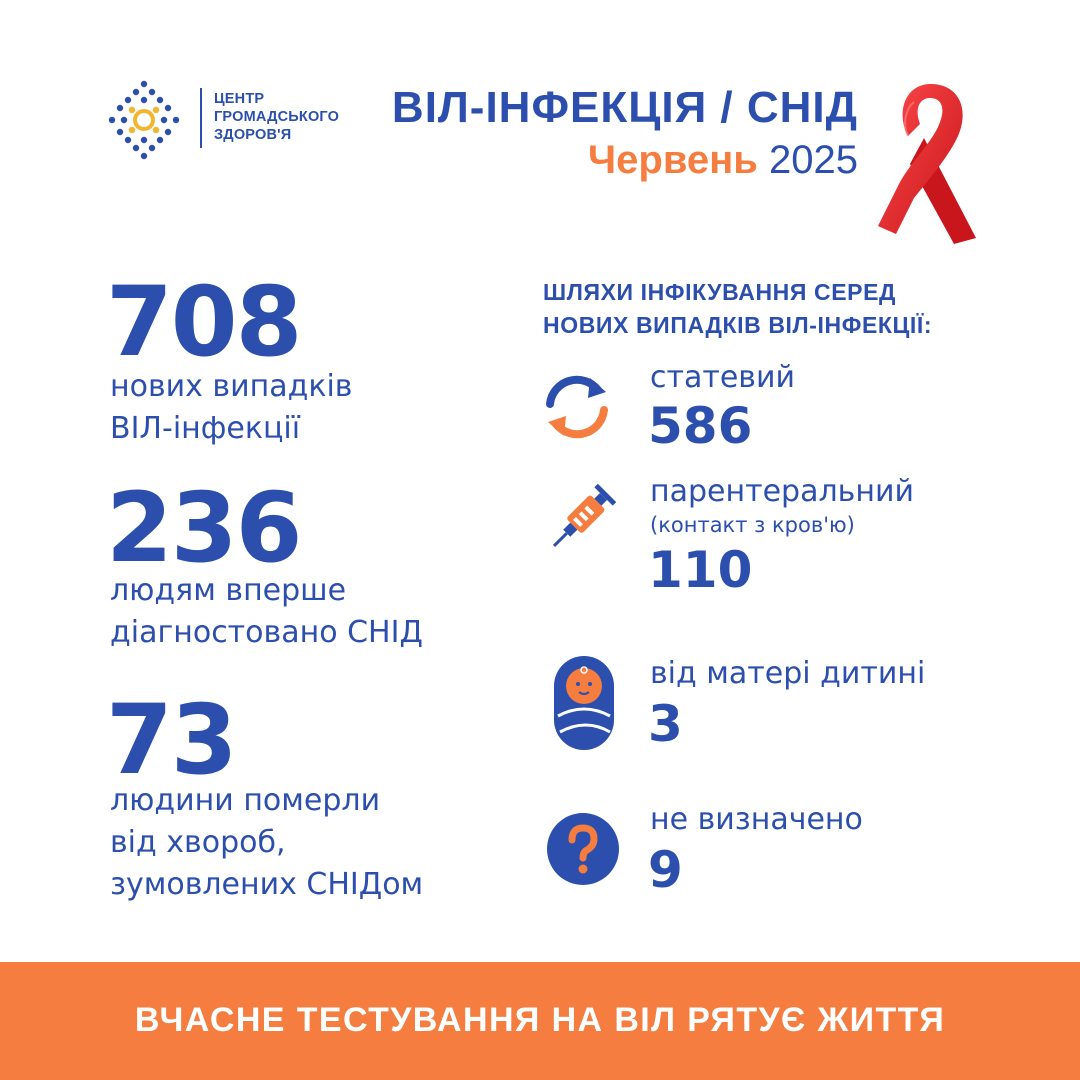 The height and width of the screenshot is (1080, 1080). I want to click on baby-icon, so click(584, 703).